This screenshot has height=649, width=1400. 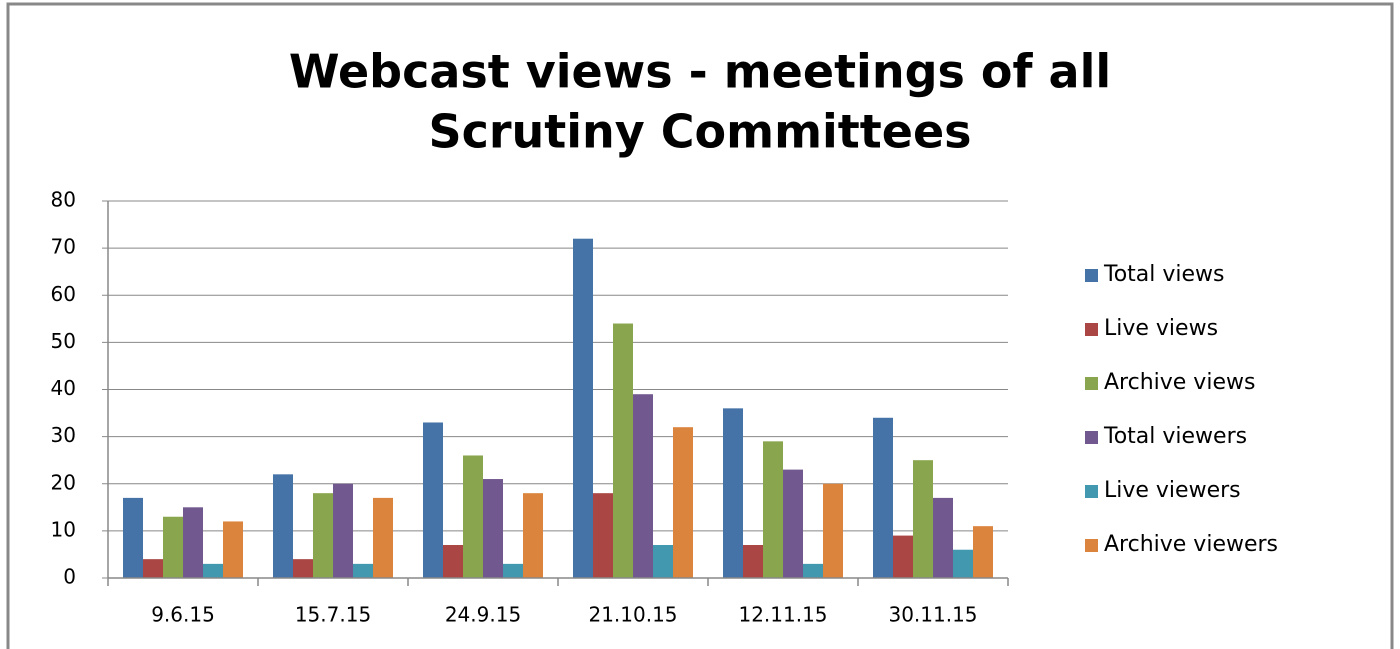 What do you see at coordinates (699, 132) in the screenshot?
I see `chart-title: Scrutiny Committees` at bounding box center [699, 132].